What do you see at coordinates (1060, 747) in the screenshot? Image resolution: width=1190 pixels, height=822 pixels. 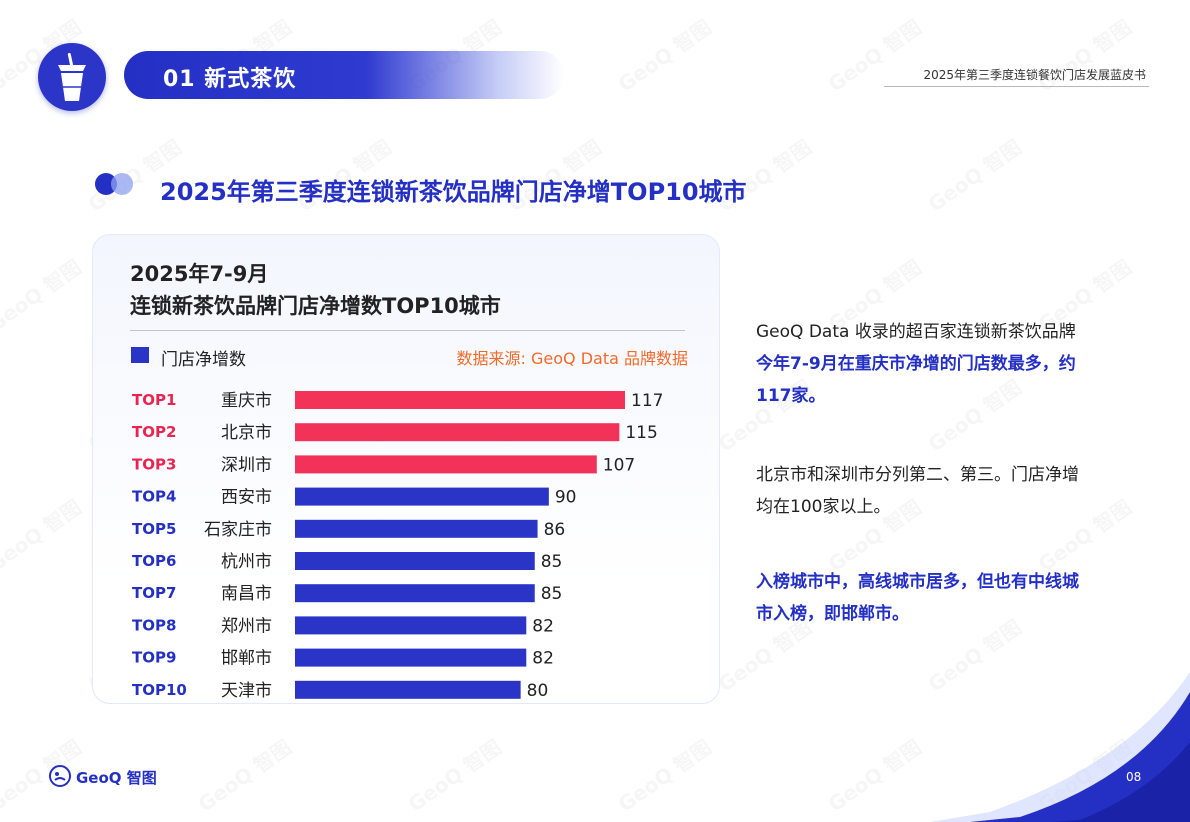 I see `corner-decoration` at bounding box center [1060, 747].